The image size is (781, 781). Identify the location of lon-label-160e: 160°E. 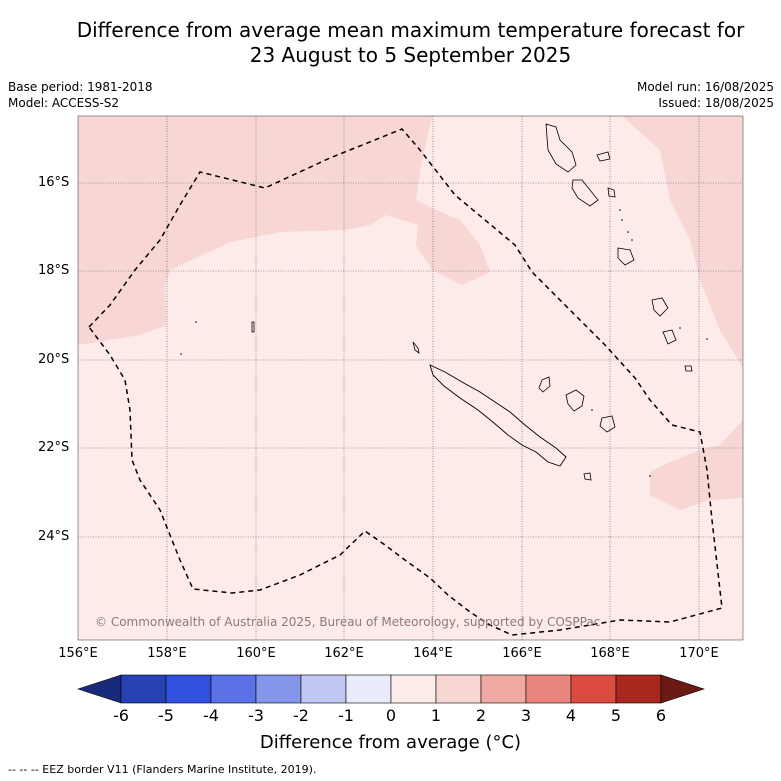
(256, 653).